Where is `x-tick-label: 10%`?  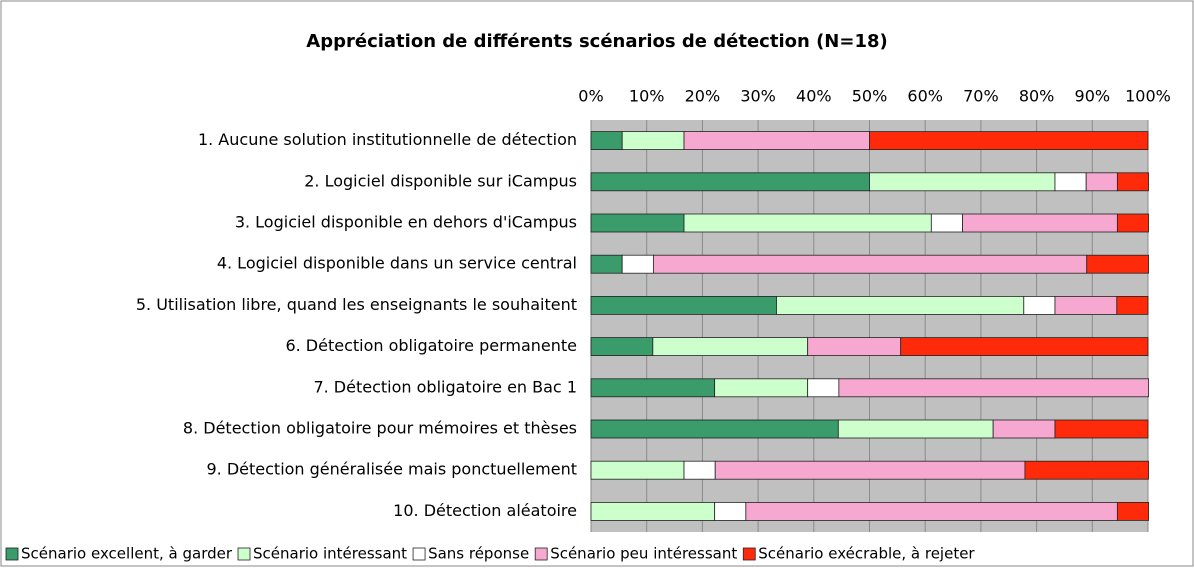
x-tick-label: 10% is located at coordinates (647, 96).